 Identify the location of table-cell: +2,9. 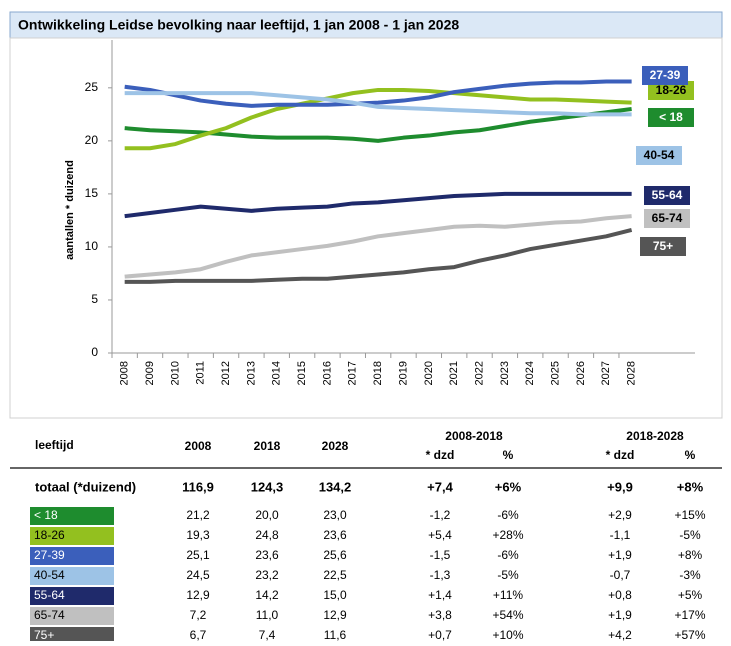
(620, 515).